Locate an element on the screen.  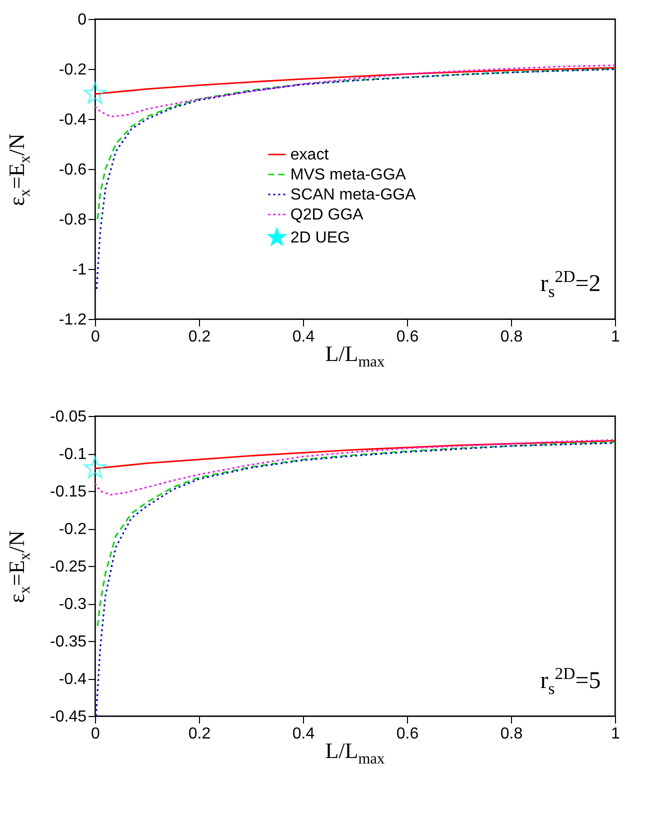
legend-label: MVS meta-GGA is located at coordinates (348, 175).